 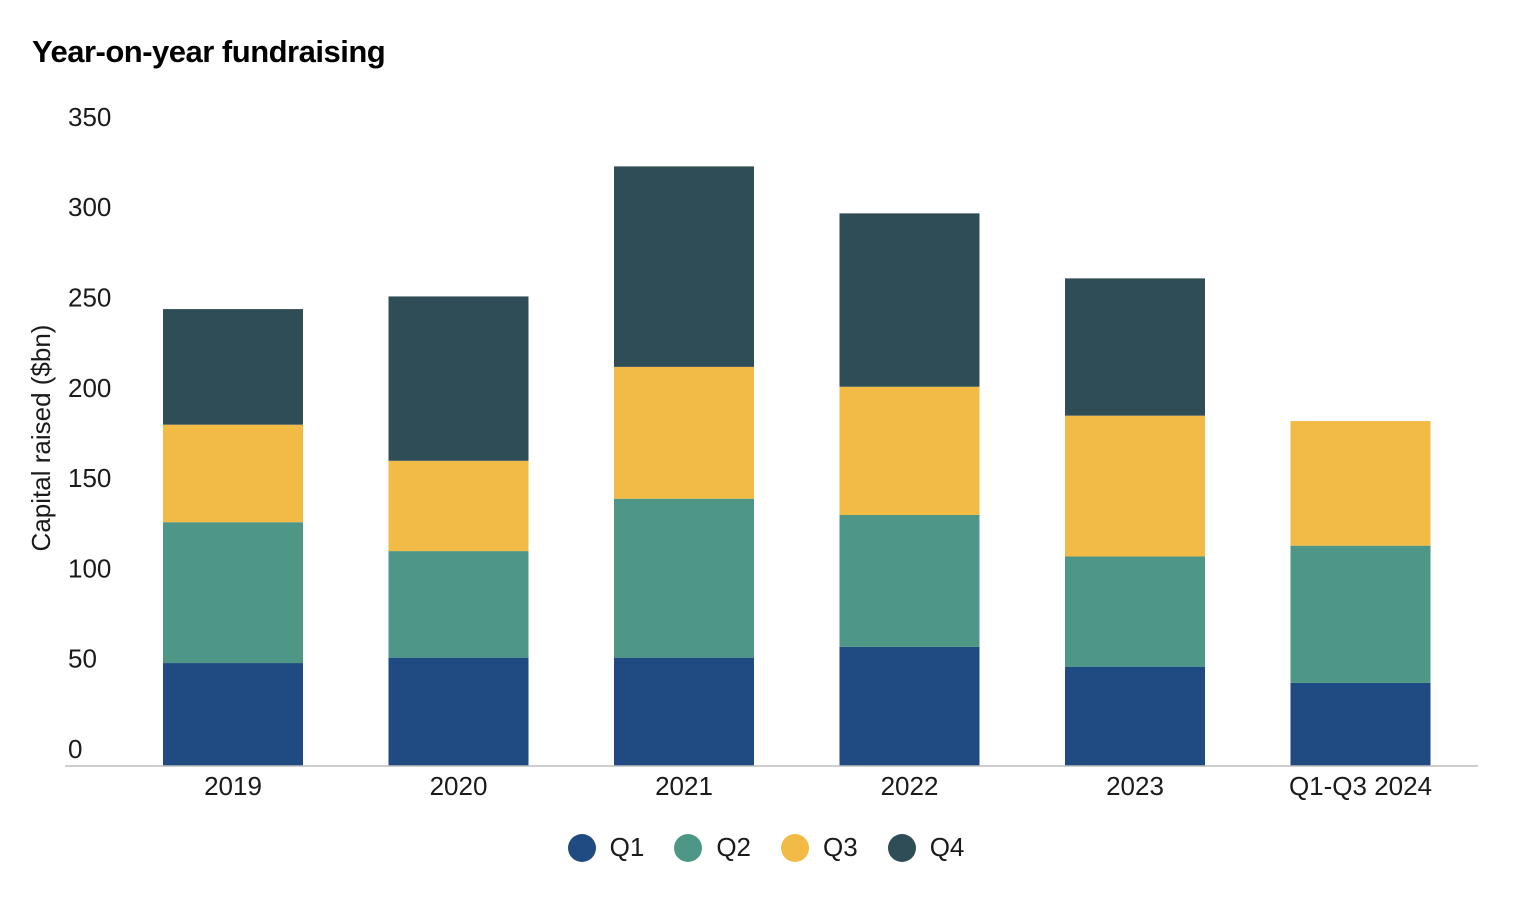 What do you see at coordinates (1360, 786) in the screenshot?
I see `x-tick-label-q1-q3-2024: Q1-Q3 2024` at bounding box center [1360, 786].